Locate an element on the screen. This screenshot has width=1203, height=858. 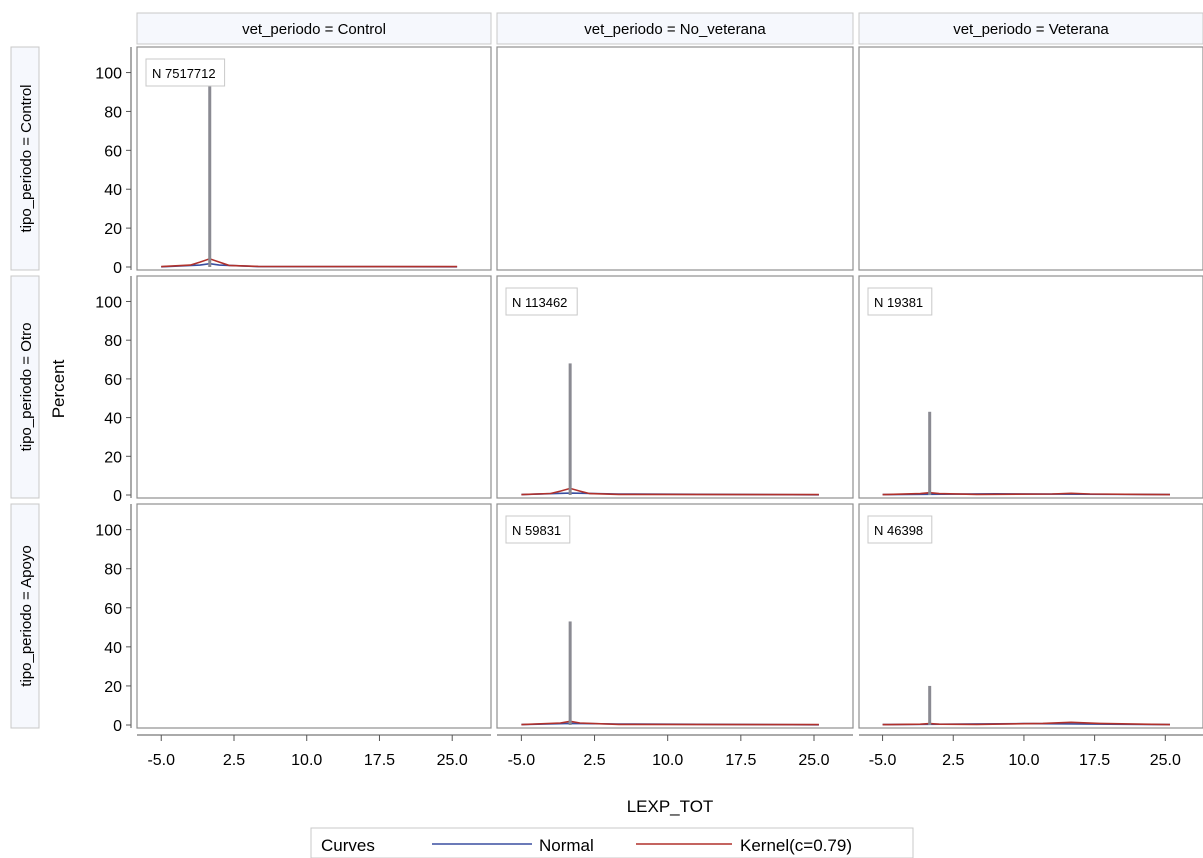
legend: Curves Normal Kernel(c=0.79) is located at coordinates (612, 842).